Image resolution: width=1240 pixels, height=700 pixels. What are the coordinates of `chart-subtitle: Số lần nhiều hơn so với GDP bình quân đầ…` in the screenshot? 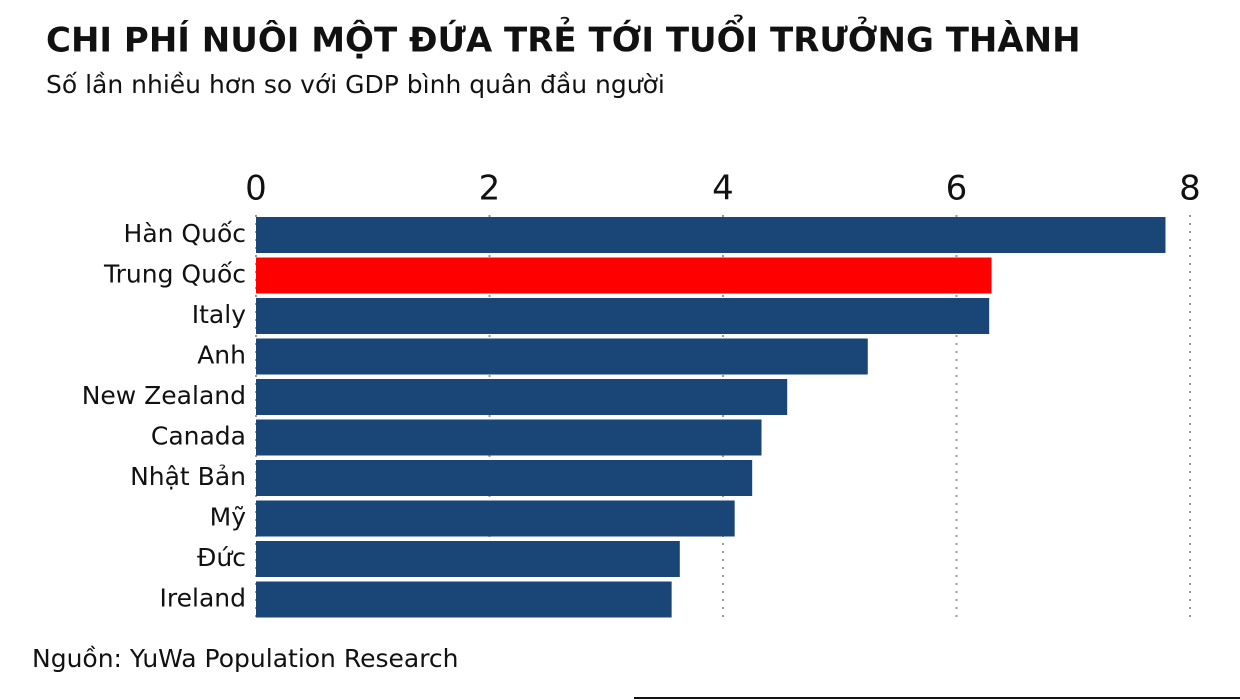 It's located at (355, 84).